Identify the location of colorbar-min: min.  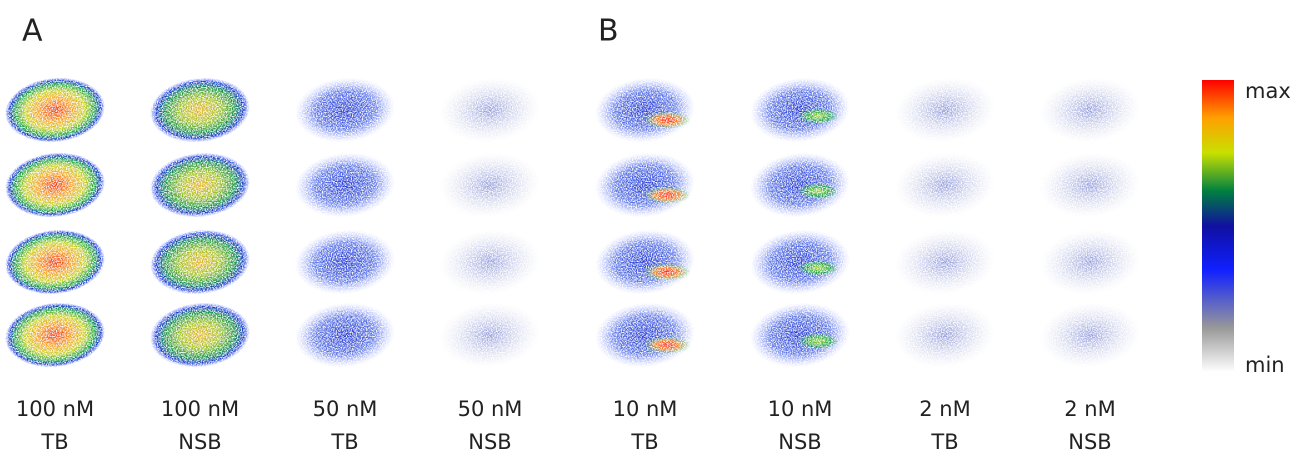
(1265, 365).